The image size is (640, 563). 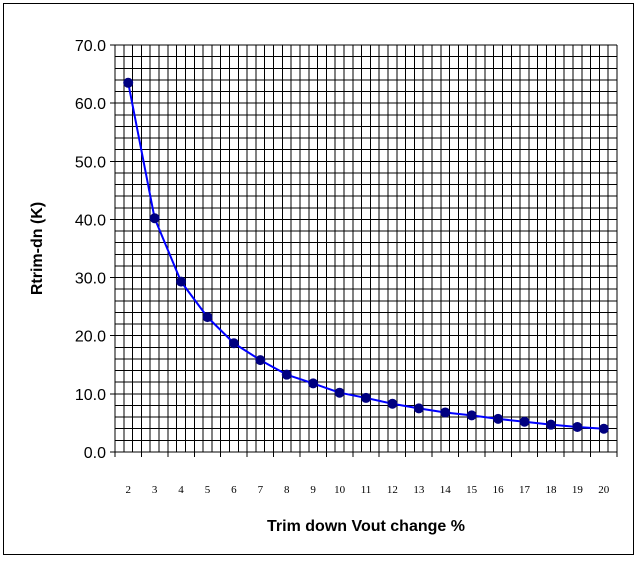 I want to click on x-tick-label: 7, so click(x=261, y=490).